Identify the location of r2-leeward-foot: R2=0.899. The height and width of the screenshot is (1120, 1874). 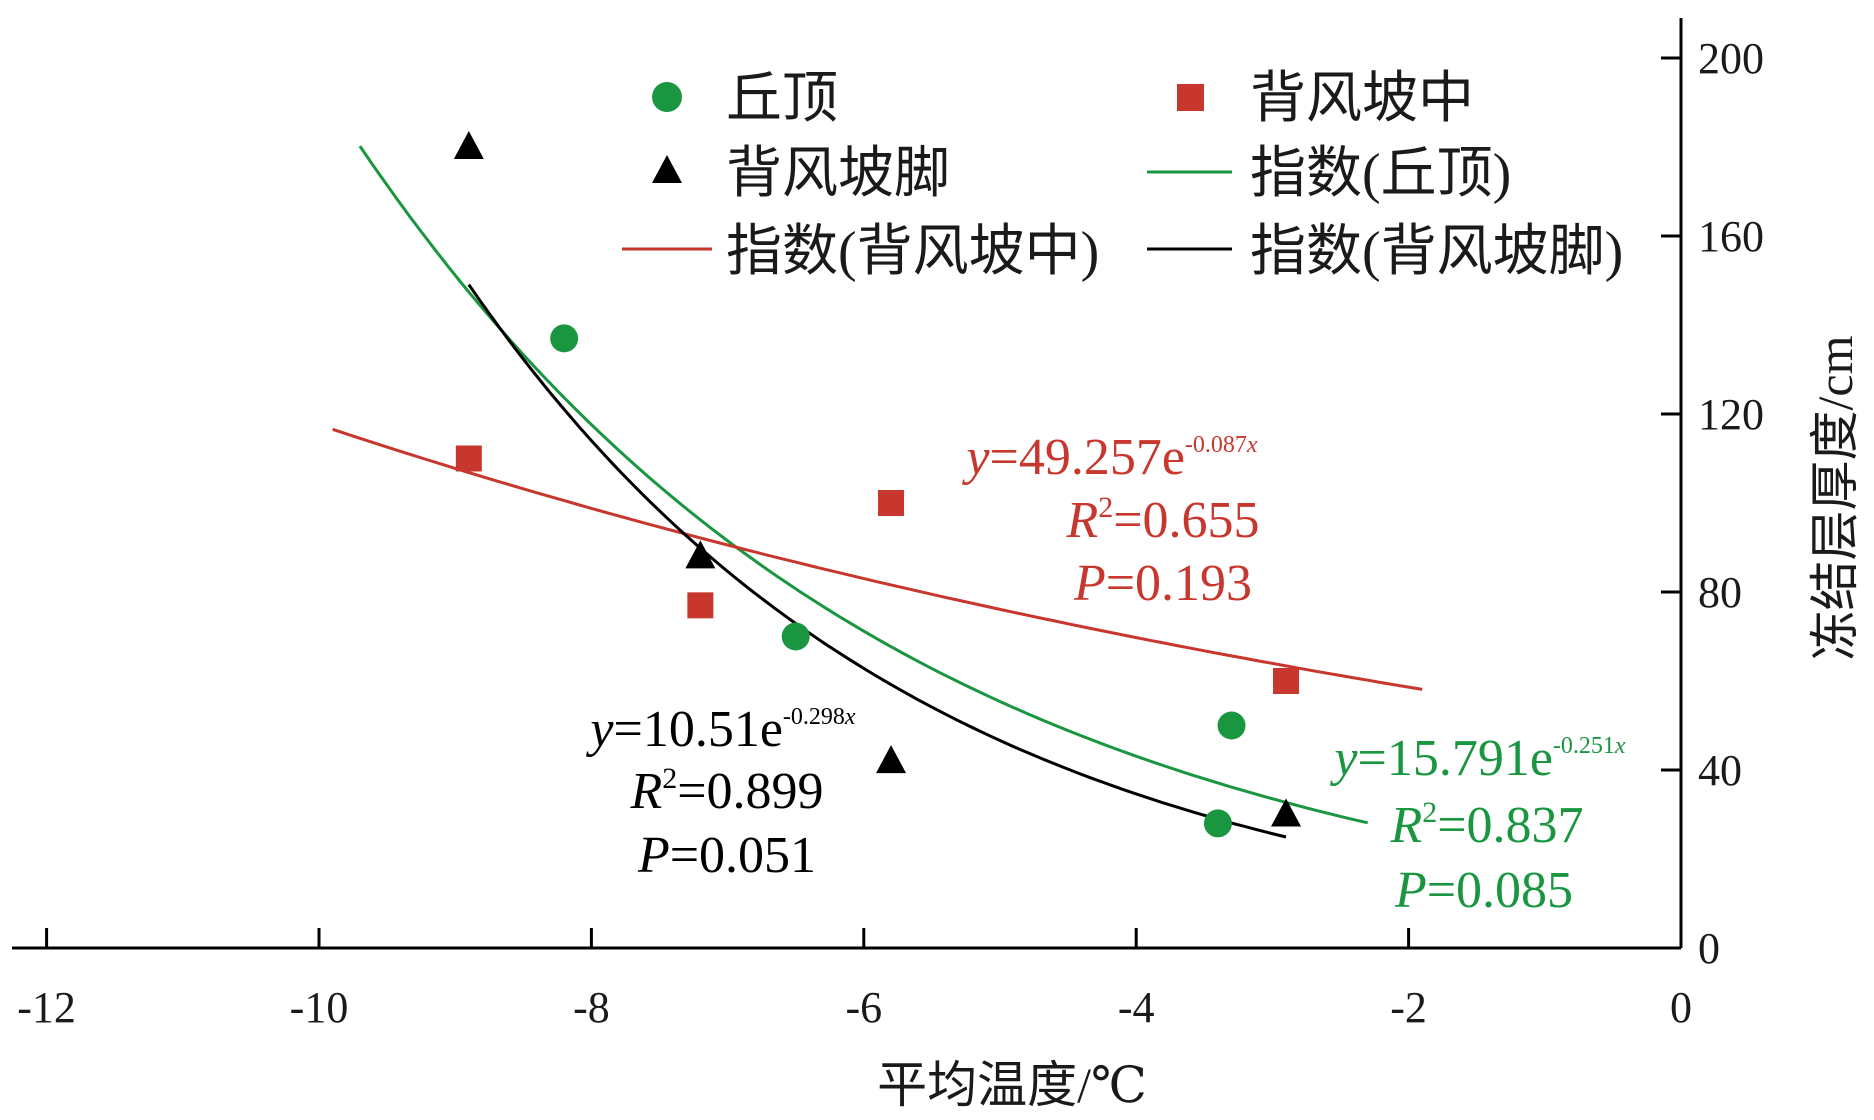
(726, 791).